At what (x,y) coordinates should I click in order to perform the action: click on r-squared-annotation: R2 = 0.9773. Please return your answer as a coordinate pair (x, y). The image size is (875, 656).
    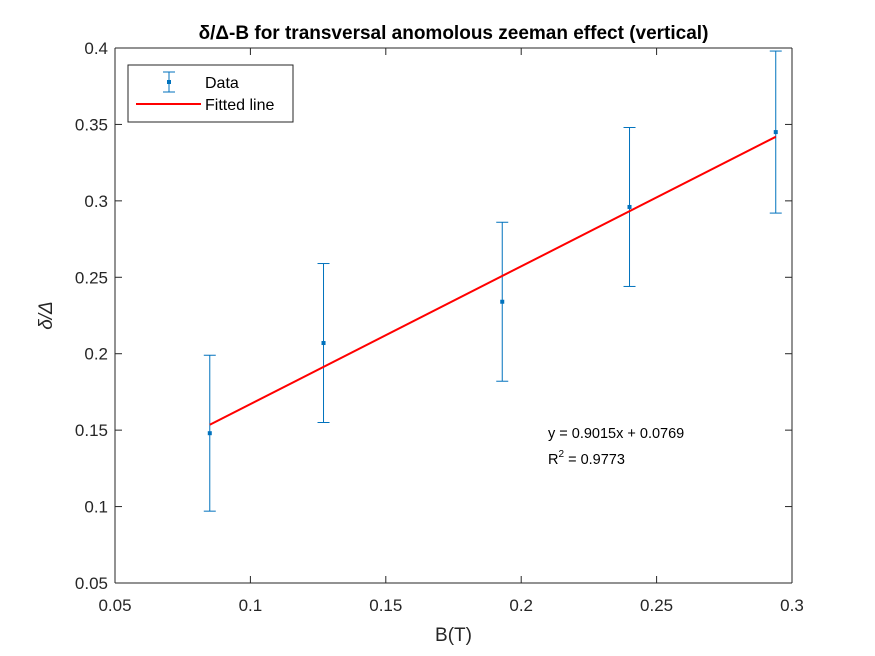
    Looking at the image, I should click on (586, 458).